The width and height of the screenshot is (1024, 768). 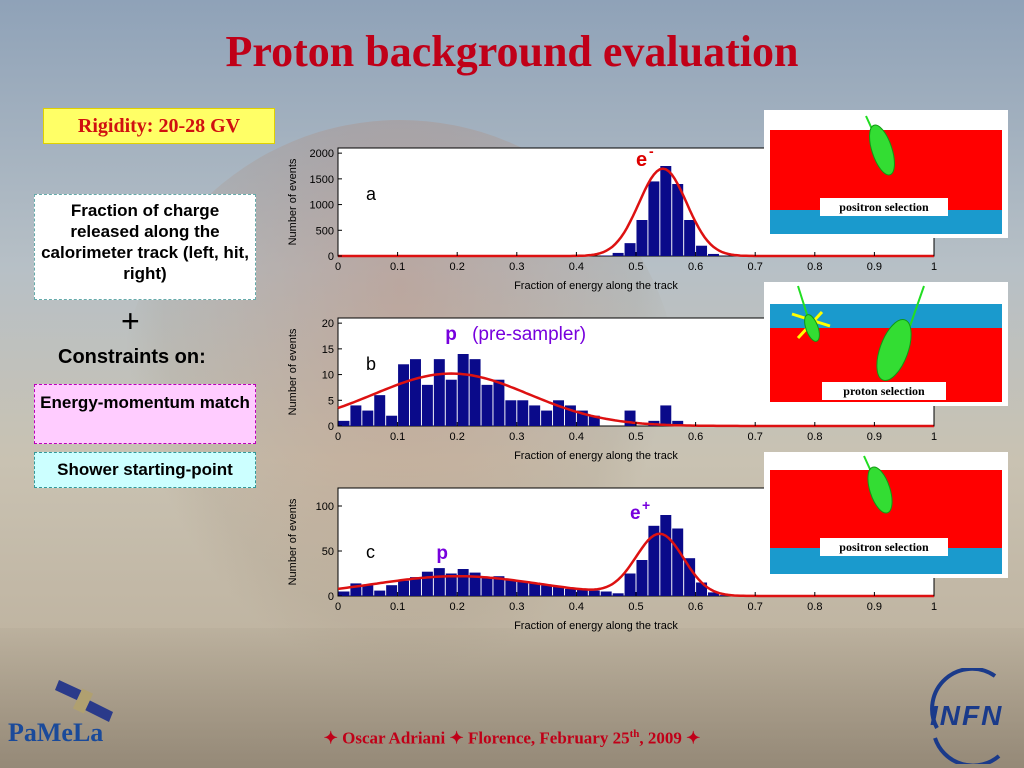 I want to click on y-tick-label: 5, so click(x=331, y=401).